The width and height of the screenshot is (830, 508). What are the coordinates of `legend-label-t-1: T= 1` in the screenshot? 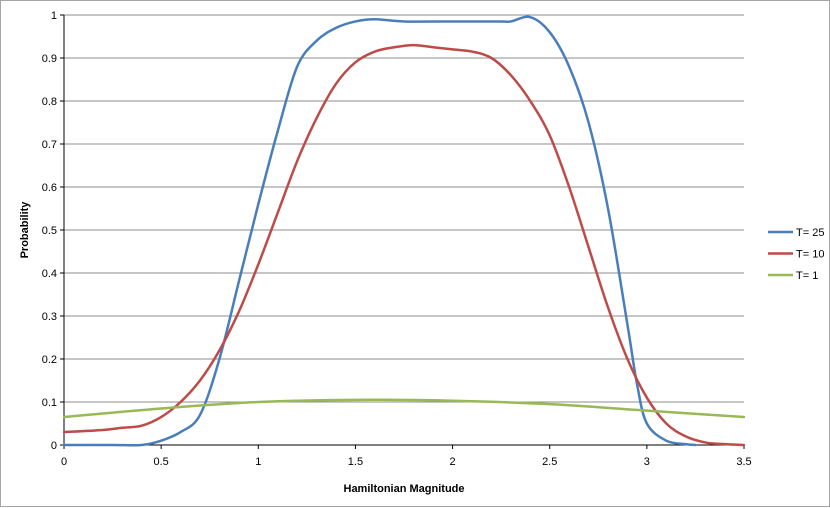 It's located at (807, 276).